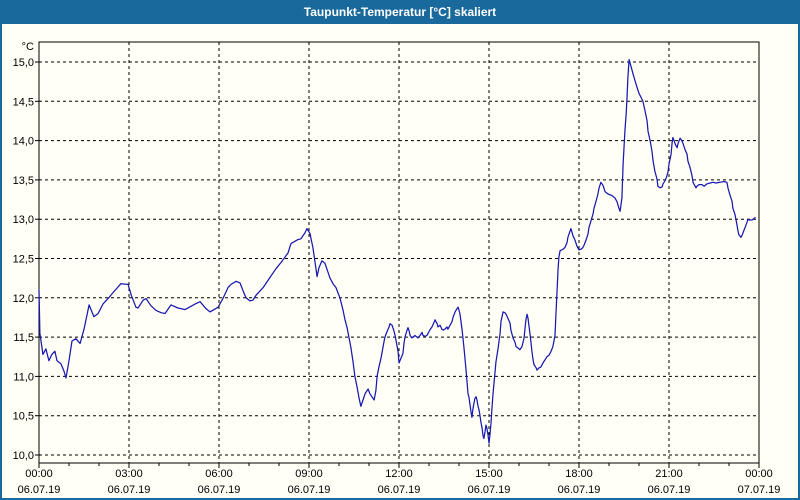 The image size is (800, 500). What do you see at coordinates (23, 142) in the screenshot?
I see `y-tick-label: 14,0` at bounding box center [23, 142].